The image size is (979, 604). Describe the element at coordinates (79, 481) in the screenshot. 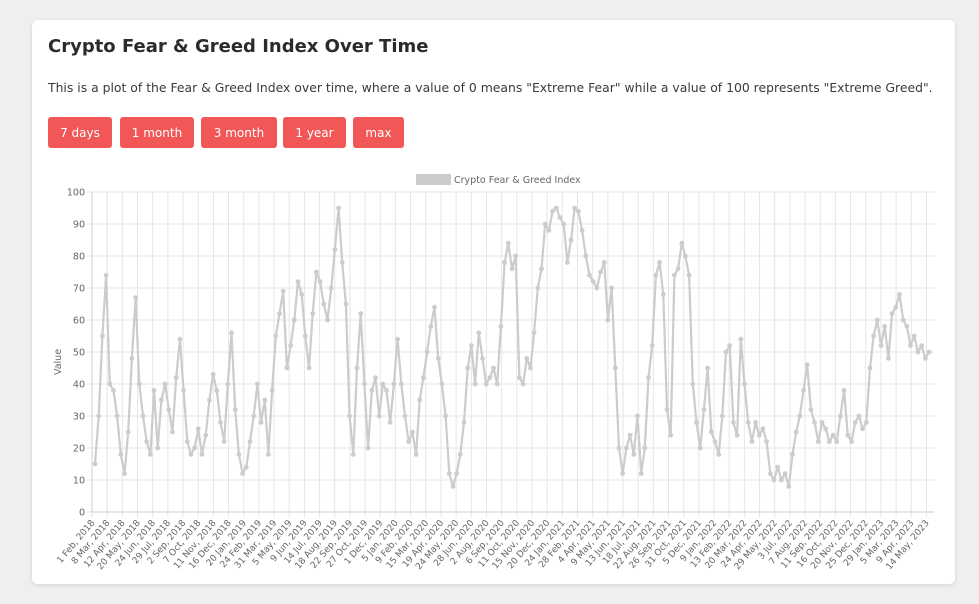

I see `y-tick-label: 10` at that location.